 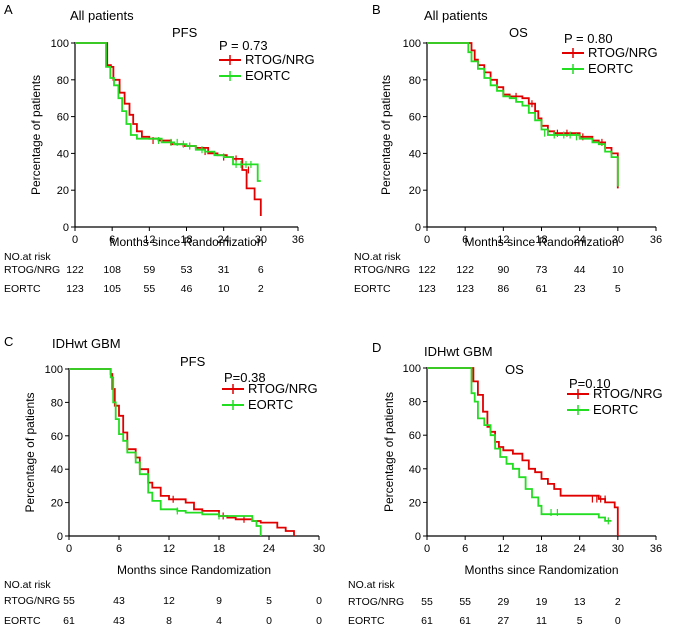 I want to click on risk-value: 90, so click(x=503, y=270).